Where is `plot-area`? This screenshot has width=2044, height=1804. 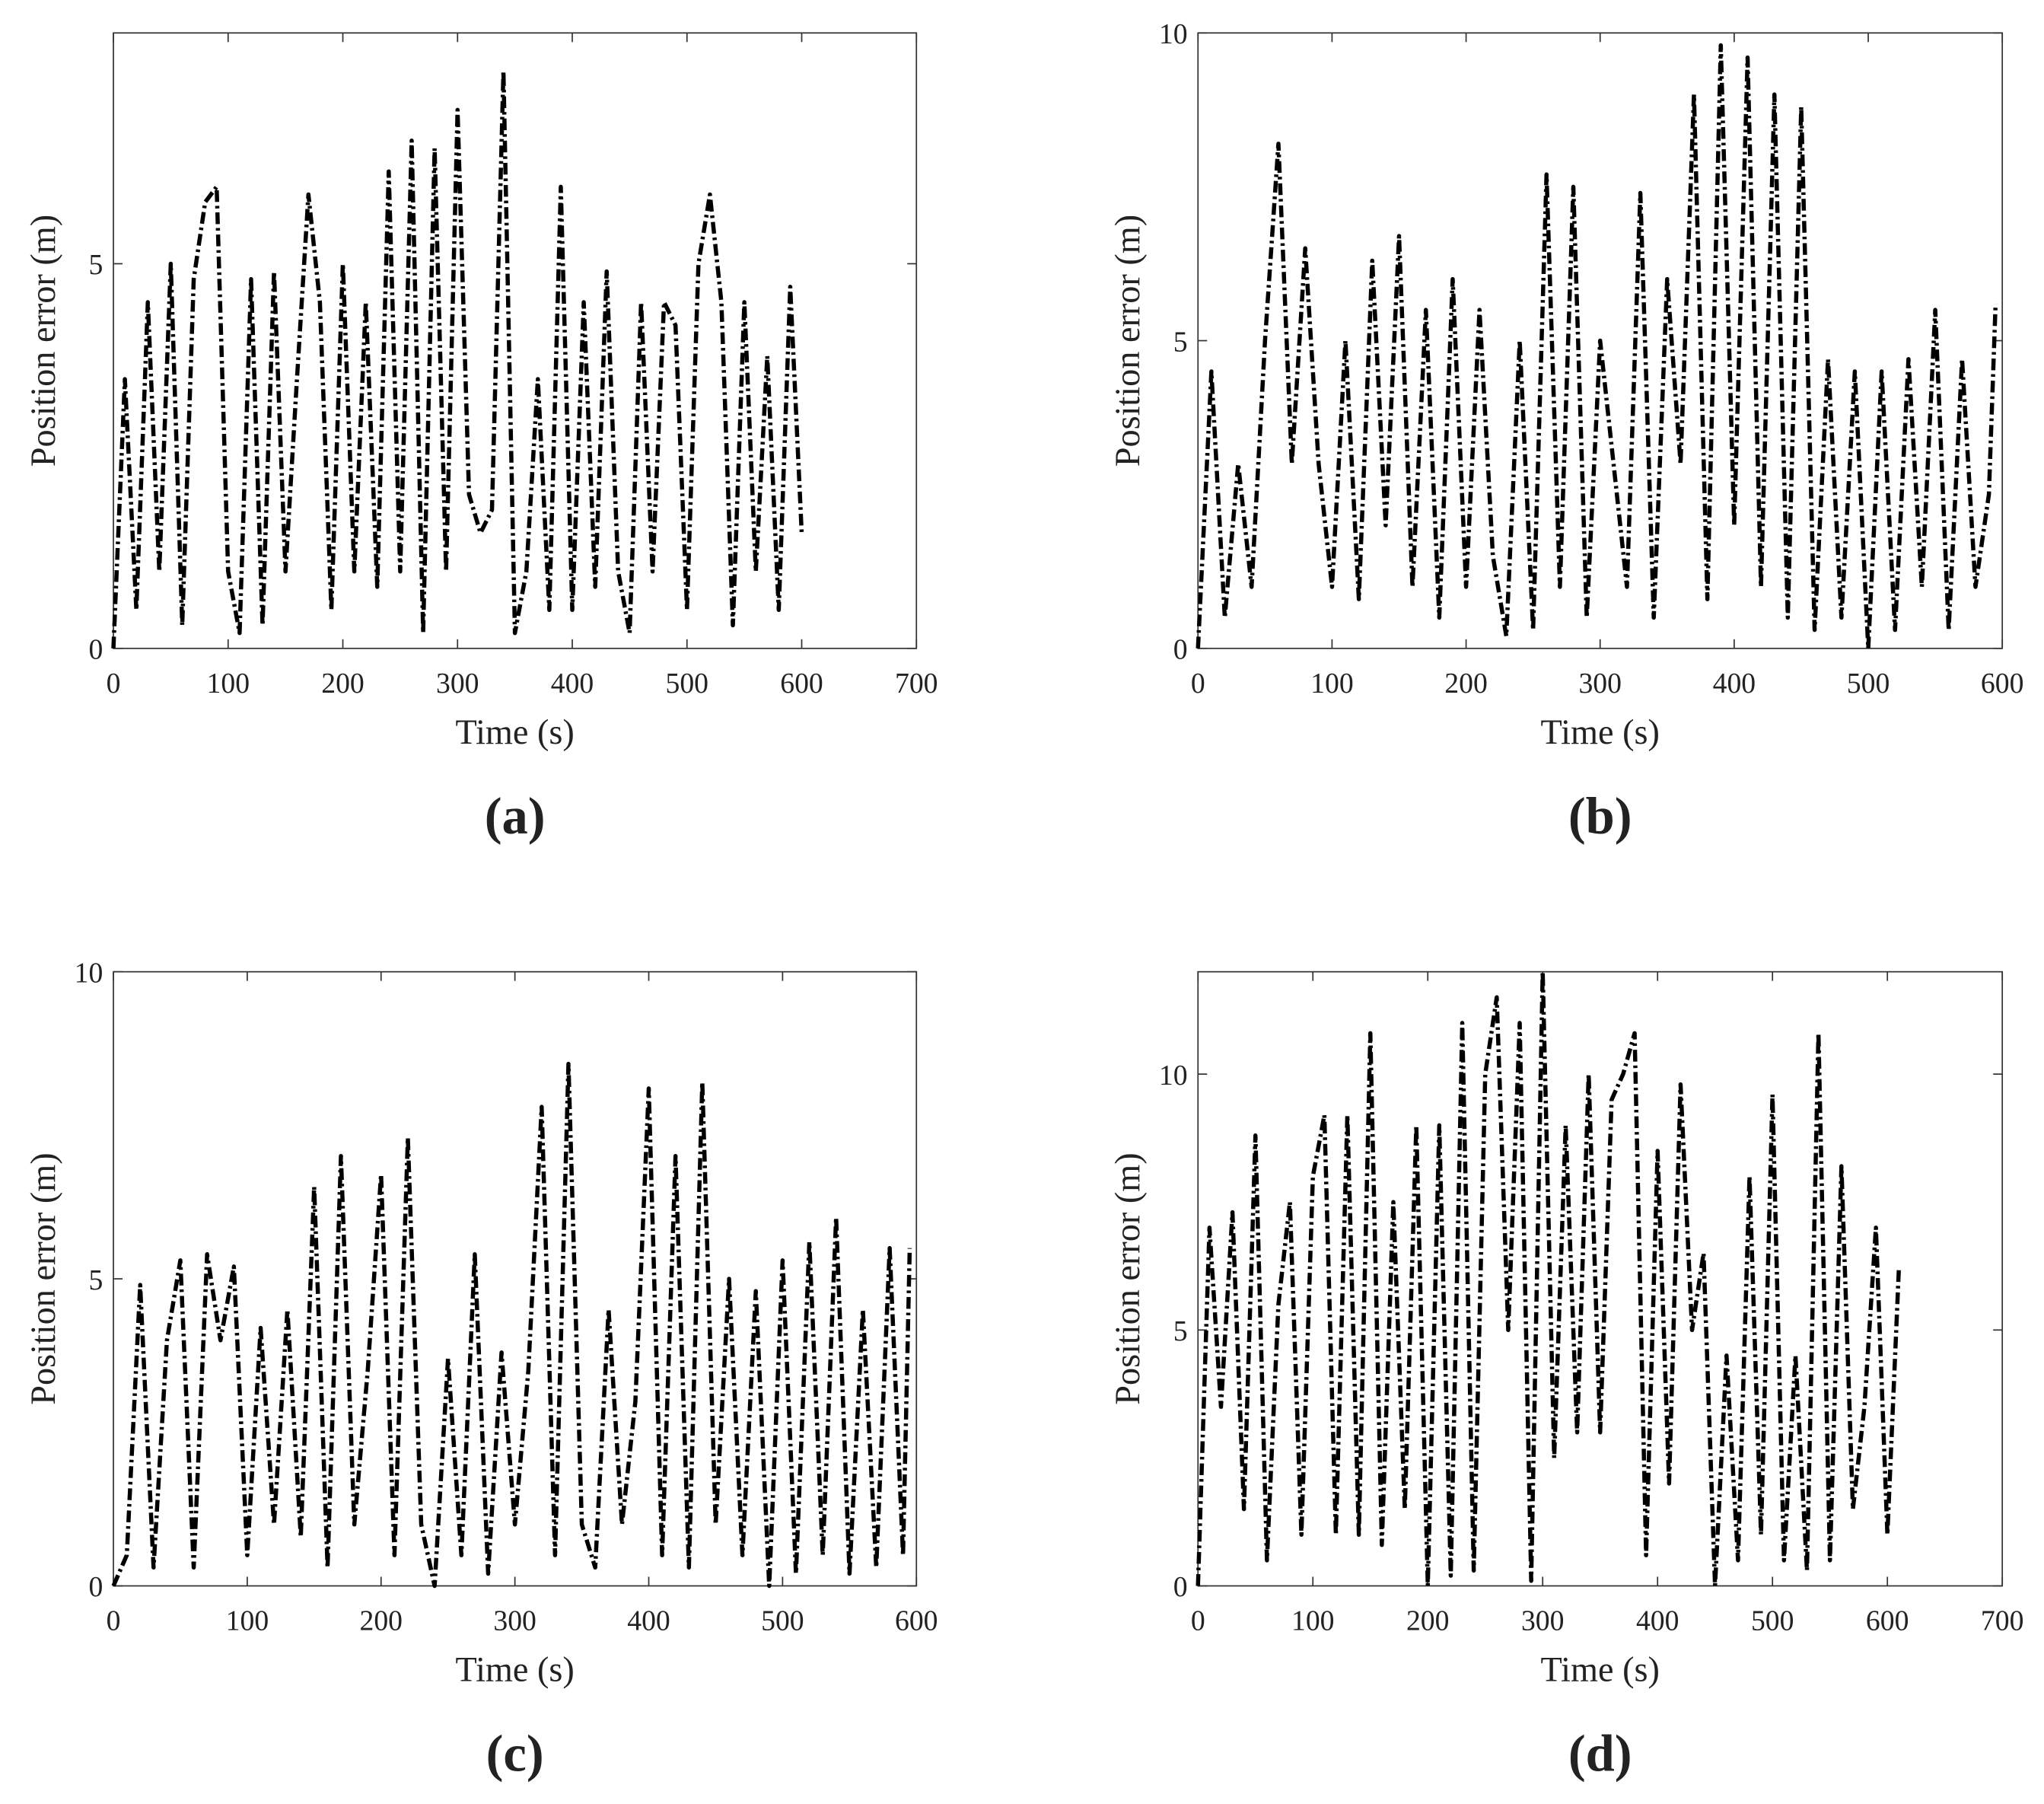
plot-area is located at coordinates (1600, 1279).